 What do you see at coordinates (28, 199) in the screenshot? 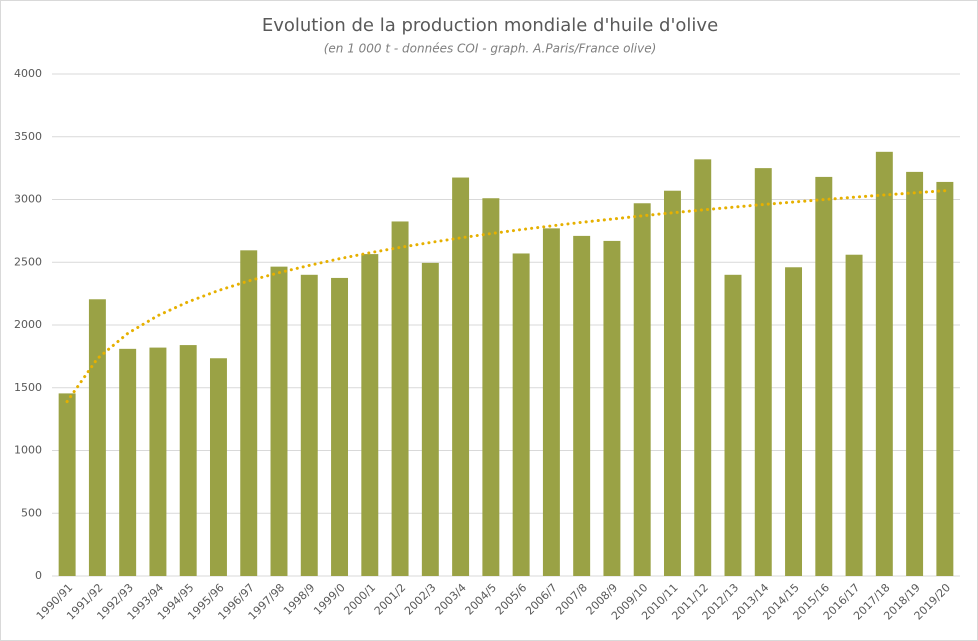
I see `y-tick-label: 3000` at bounding box center [28, 199].